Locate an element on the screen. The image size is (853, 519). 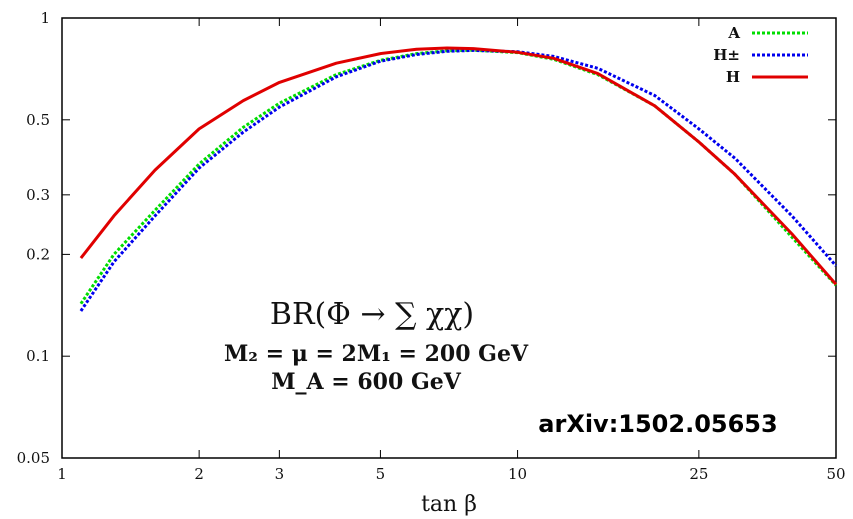
annotation-line-1: M₂ = μ = 2M₁ = 200 GeV is located at coordinates (376, 354).